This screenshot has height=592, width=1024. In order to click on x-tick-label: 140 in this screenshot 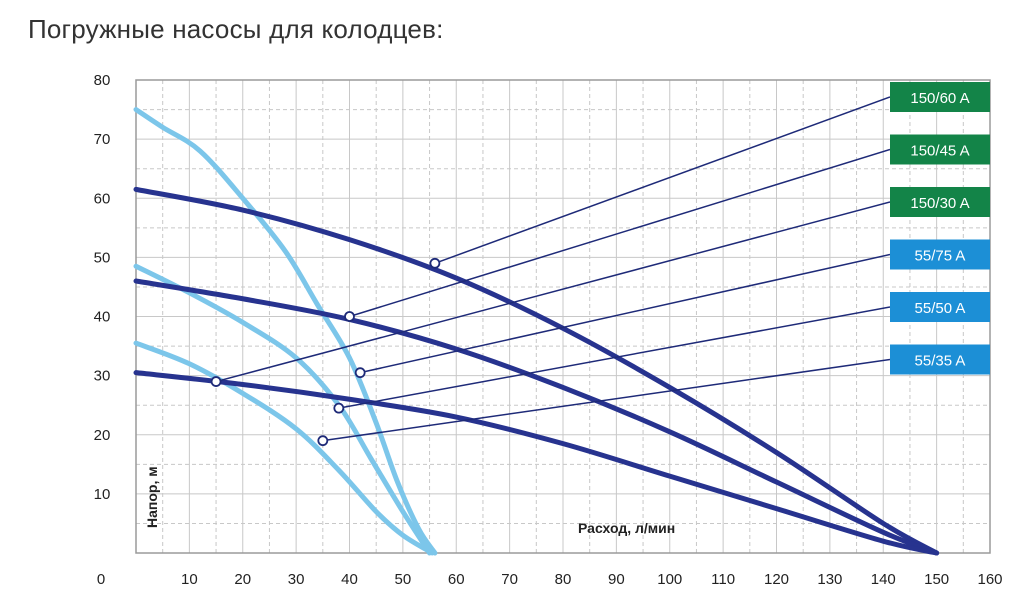, I will do `click(883, 579)`.